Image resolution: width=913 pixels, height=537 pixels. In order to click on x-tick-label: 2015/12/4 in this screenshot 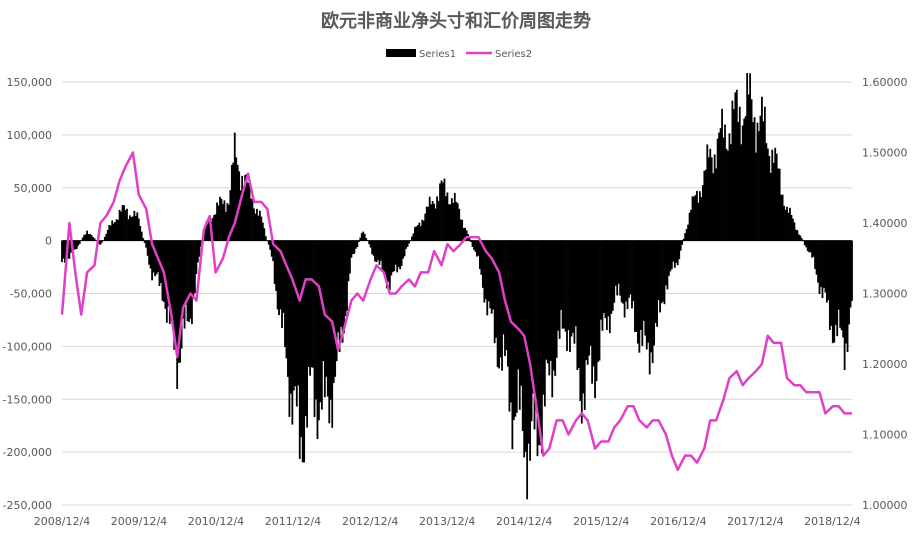, I will do `click(601, 521)`.